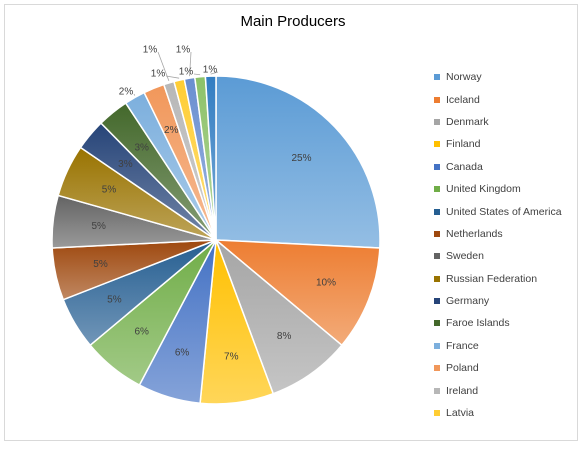 The width and height of the screenshot is (586, 451). I want to click on legend-item-canada: Canada, so click(498, 167).